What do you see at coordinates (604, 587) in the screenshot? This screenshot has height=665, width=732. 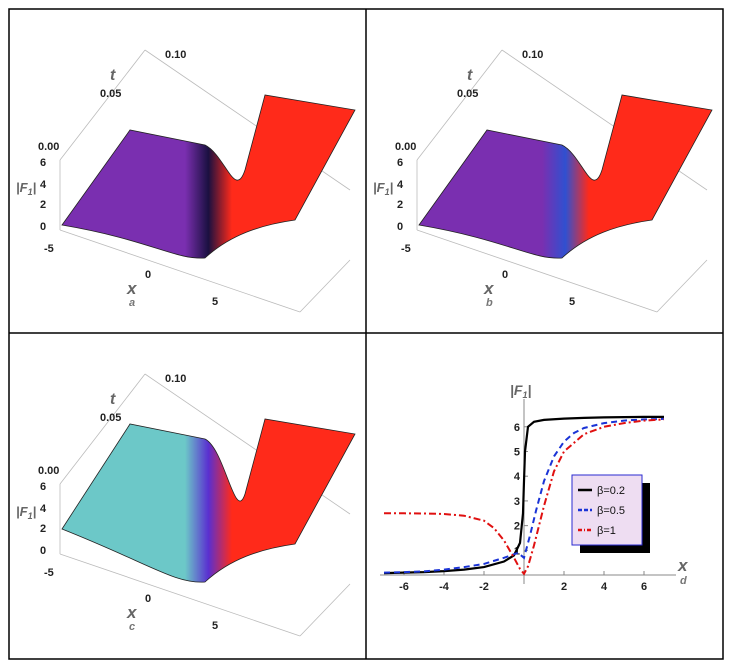 I see `x-tick-label: 4` at bounding box center [604, 587].